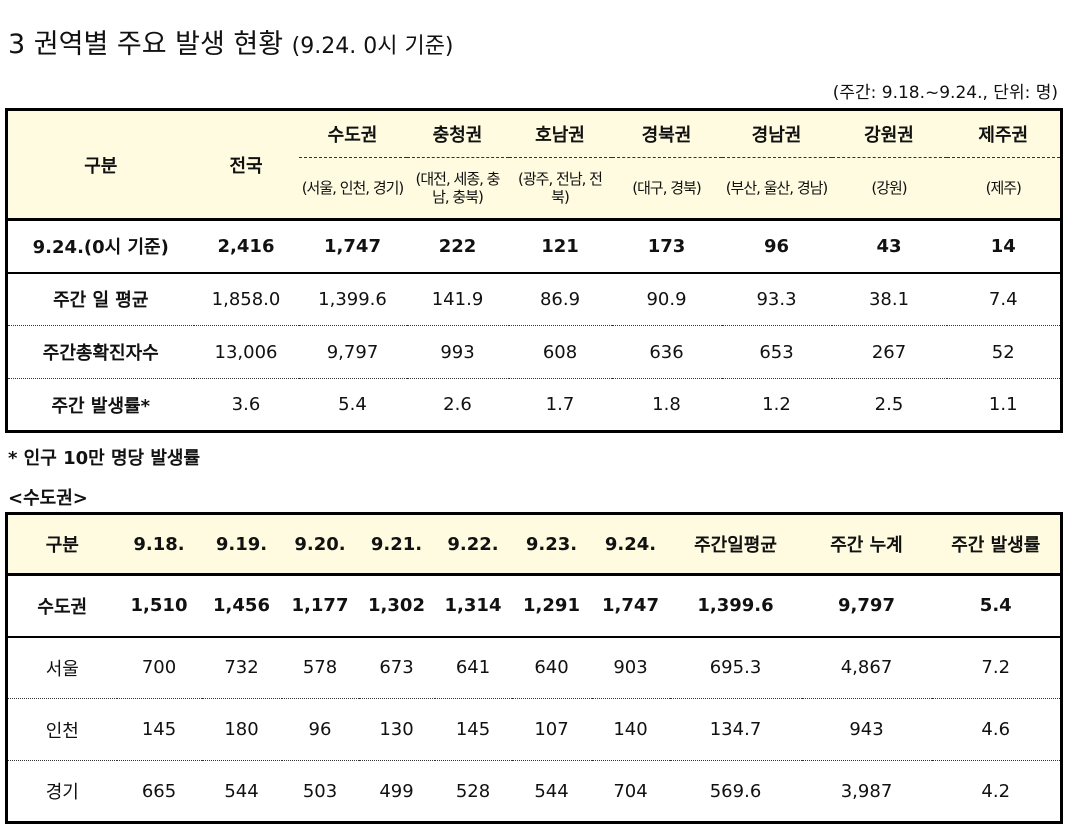 The image size is (1080, 835). I want to click on cell: 1,291, so click(551, 605).